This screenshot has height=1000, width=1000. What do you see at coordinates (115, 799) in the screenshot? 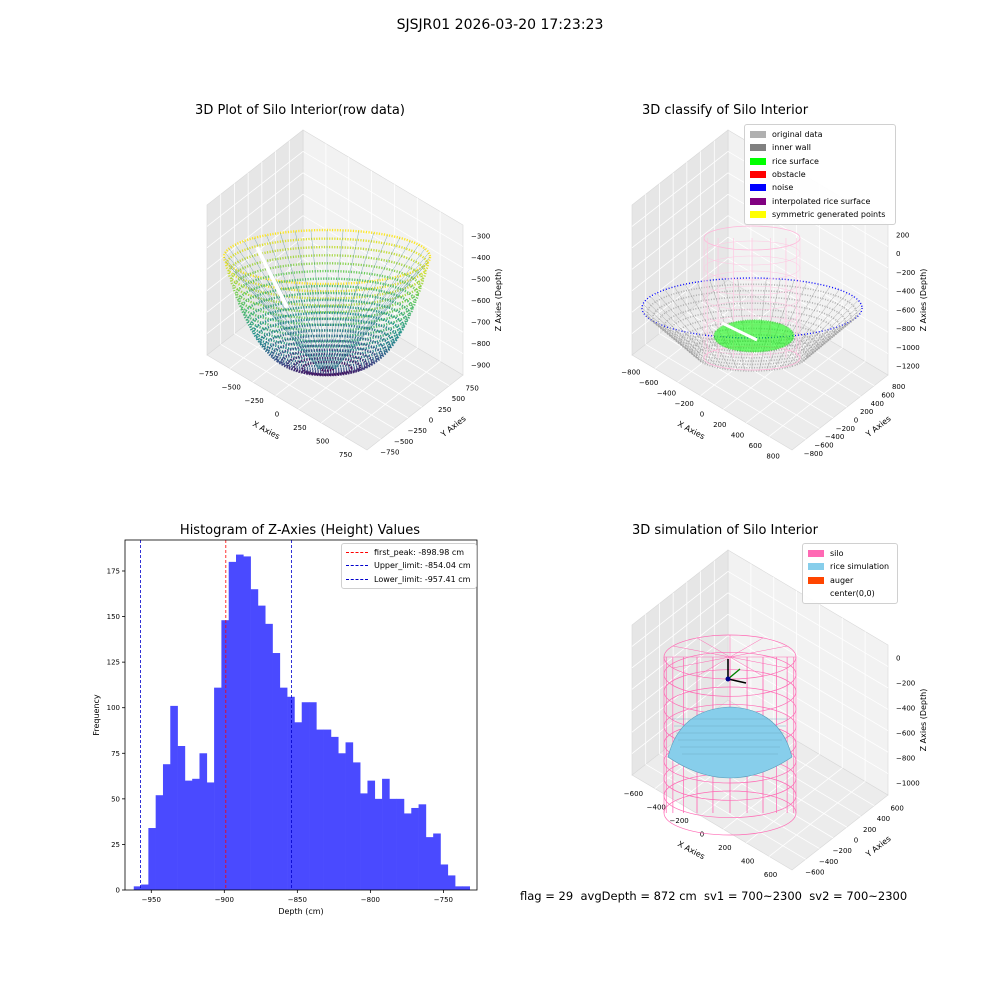
I see `y-tick-label: 50` at bounding box center [115, 799].